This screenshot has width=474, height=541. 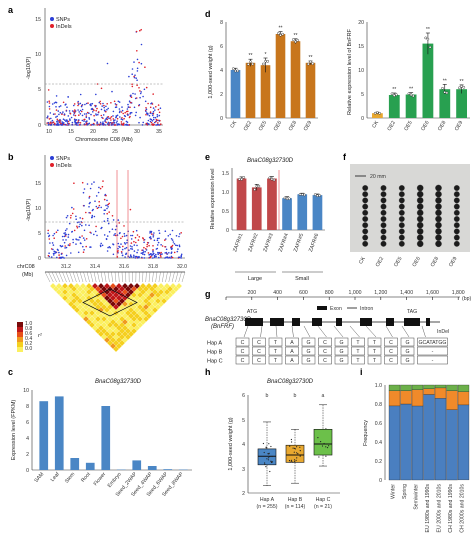 What do you see at coordinates (14, 430) in the screenshot?
I see `panel-c-ylabel: Expression level (FPKM)` at bounding box center [14, 430].